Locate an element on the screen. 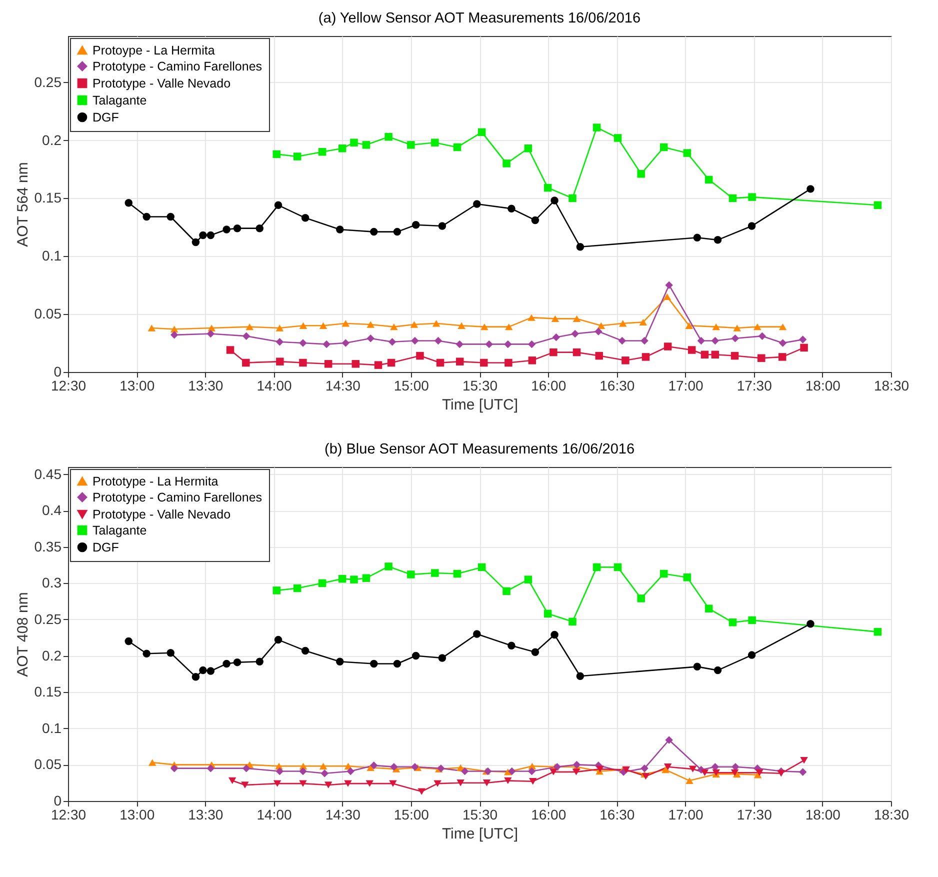 The height and width of the screenshot is (877, 938). y-tick-label: 0.35 is located at coordinates (48, 546).